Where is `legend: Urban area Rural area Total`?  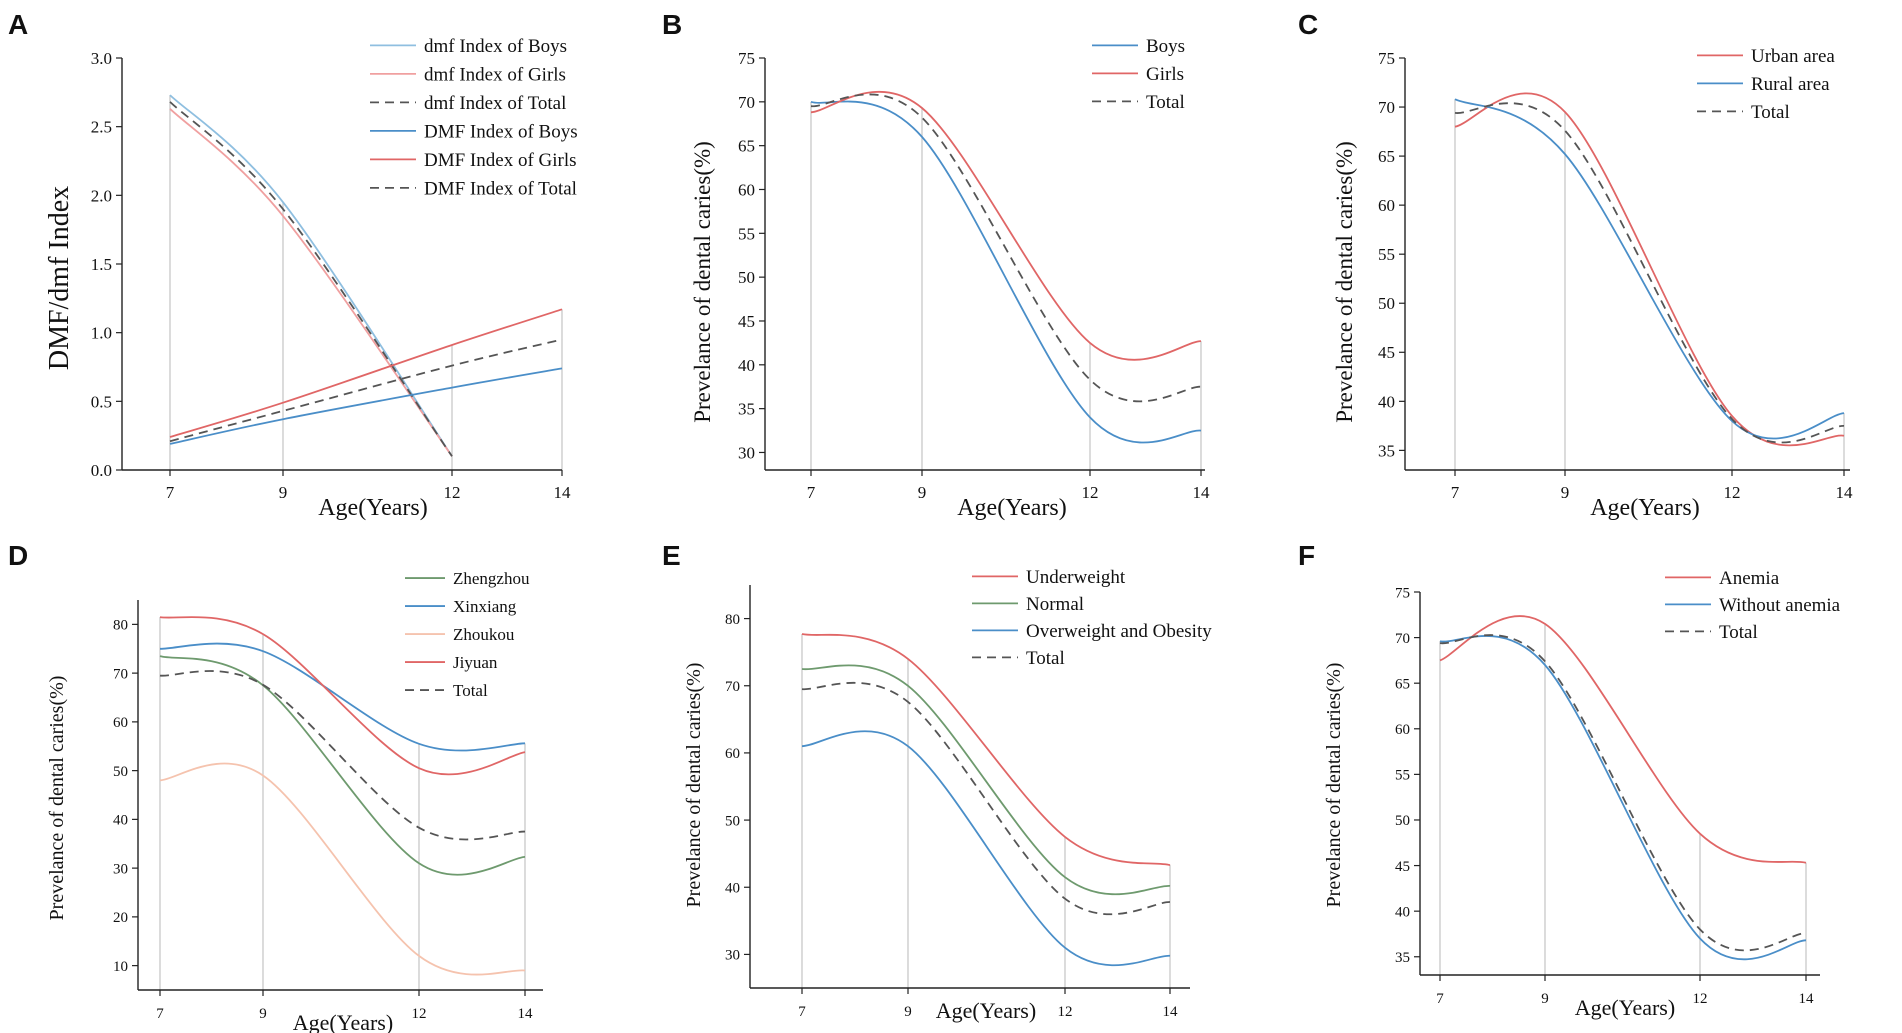 legend: Urban area Rural area Total is located at coordinates (1766, 84).